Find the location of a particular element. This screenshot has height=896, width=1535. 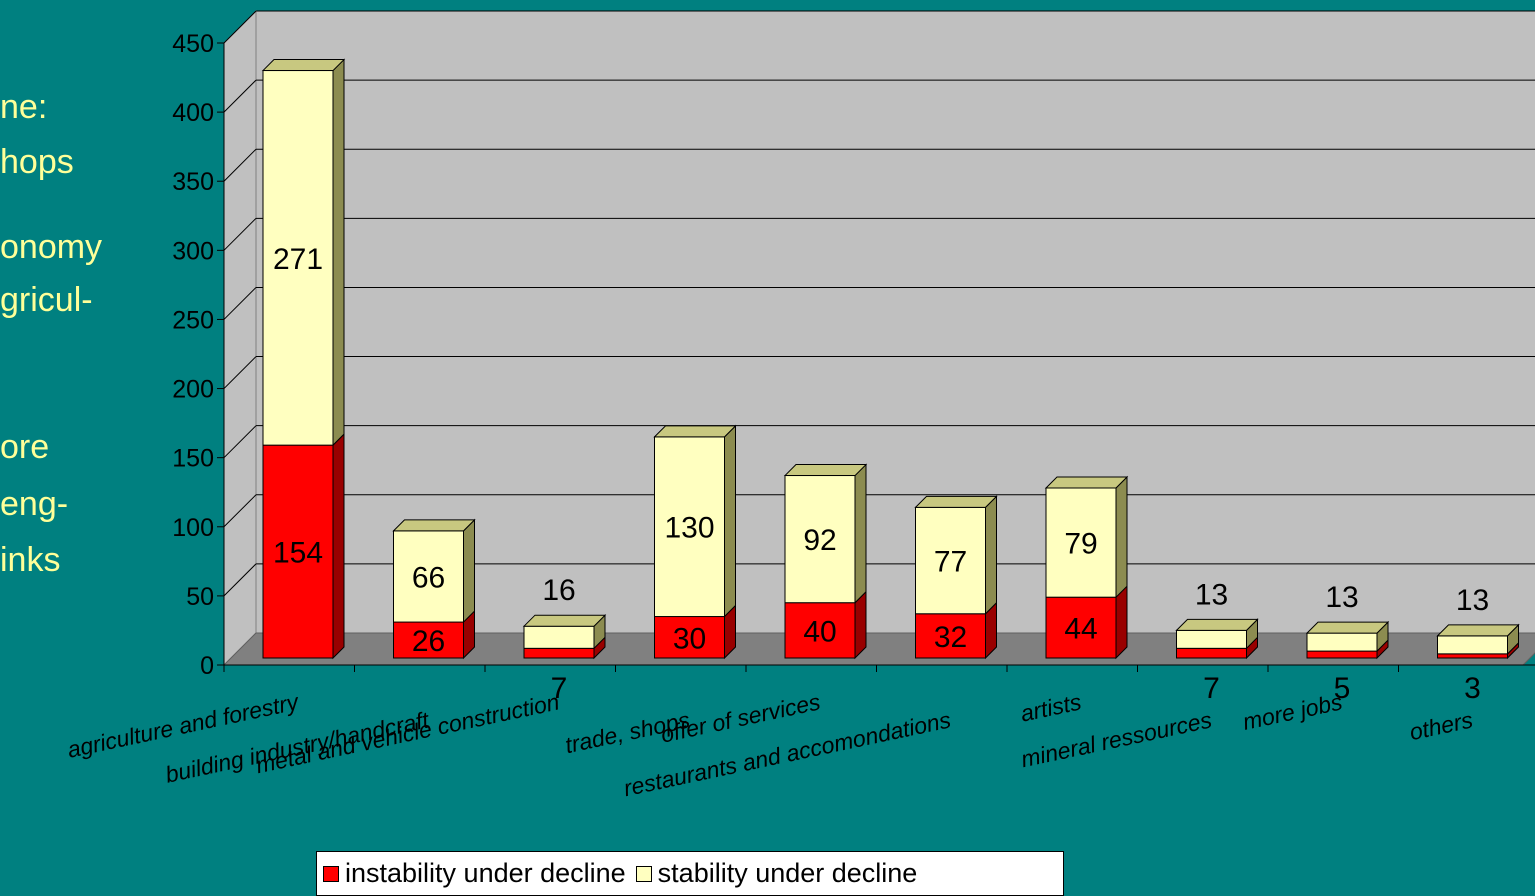

data-label: 79 is located at coordinates (1080, 544).